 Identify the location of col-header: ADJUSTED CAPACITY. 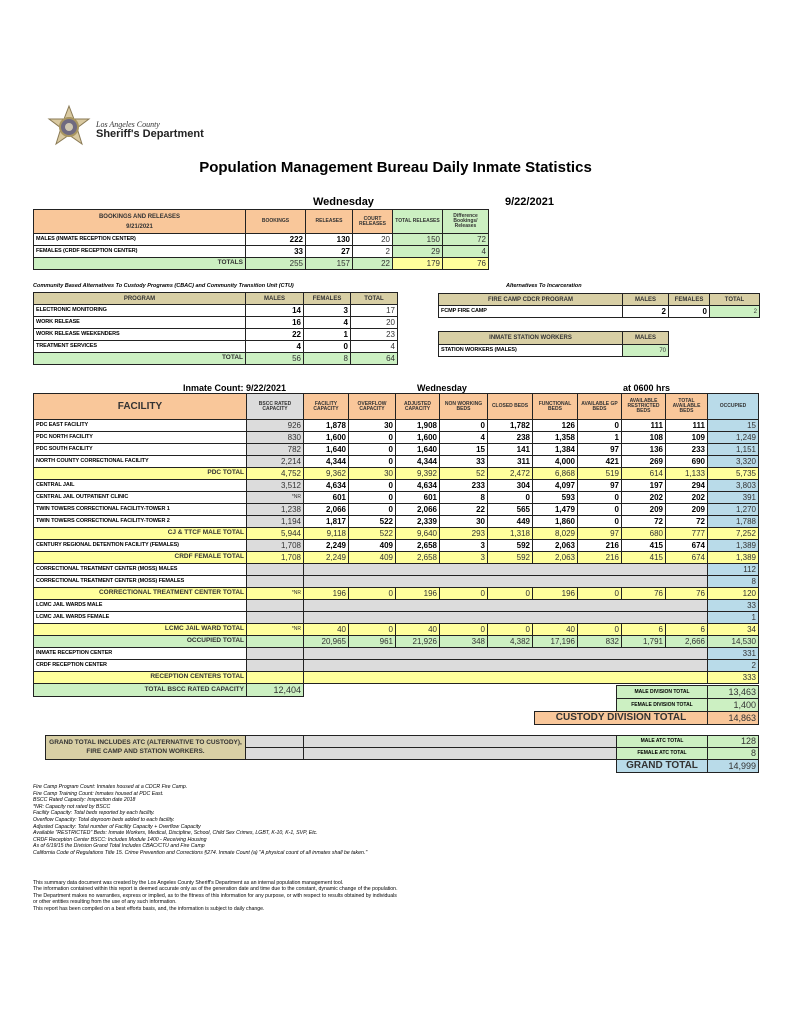
(417, 406).